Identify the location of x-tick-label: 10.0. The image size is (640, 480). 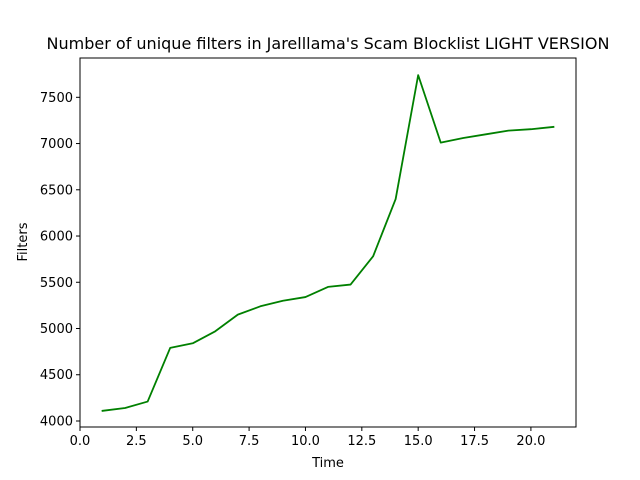
(305, 441).